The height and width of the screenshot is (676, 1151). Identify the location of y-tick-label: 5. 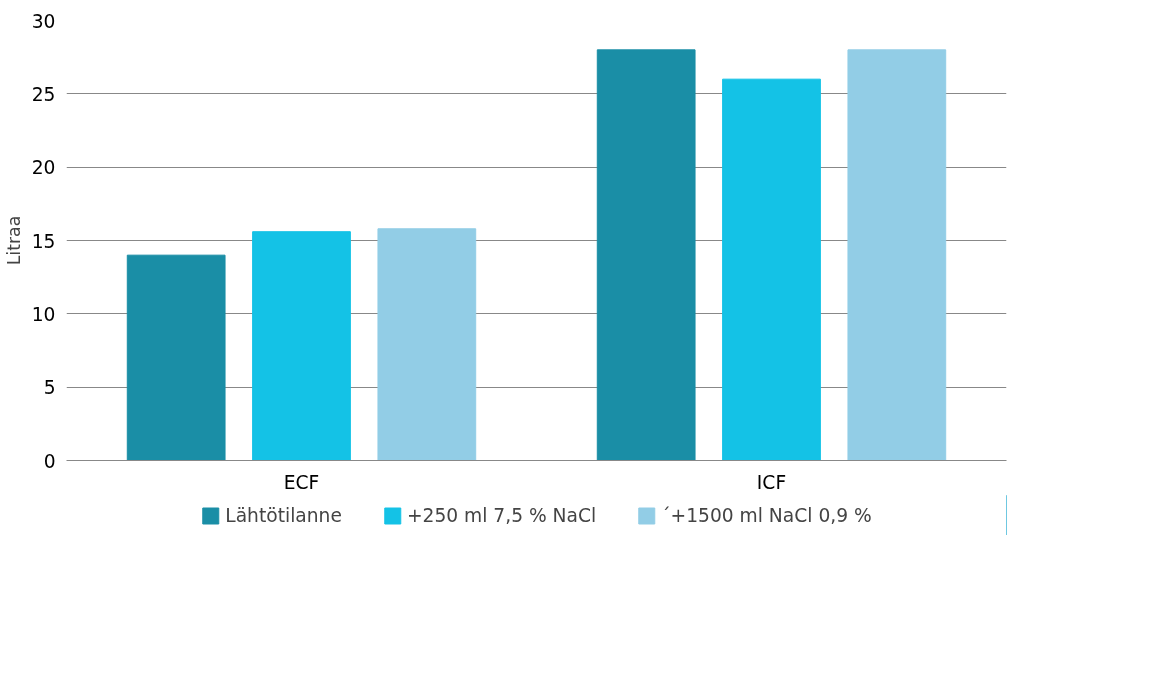
(49, 388).